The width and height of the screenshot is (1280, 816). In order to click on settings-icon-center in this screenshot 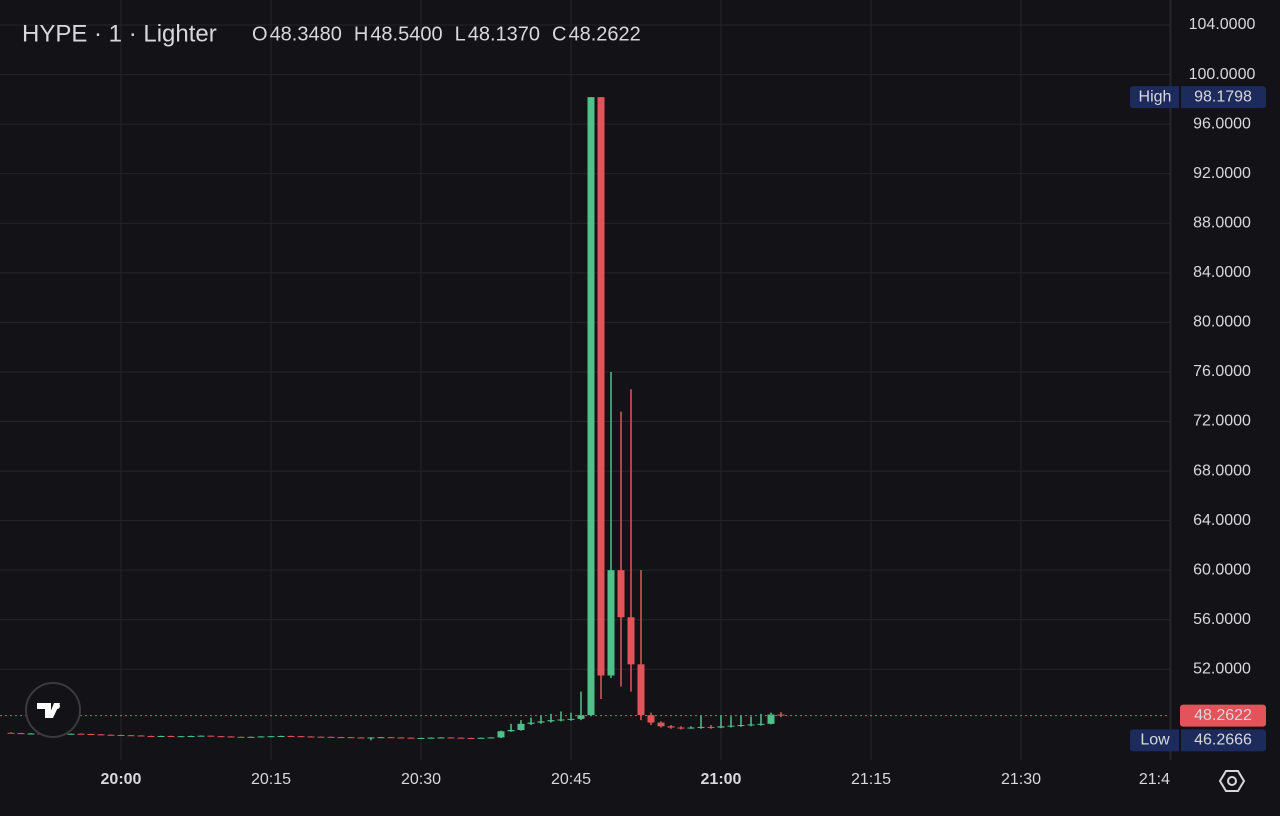, I will do `click(1232, 781)`.